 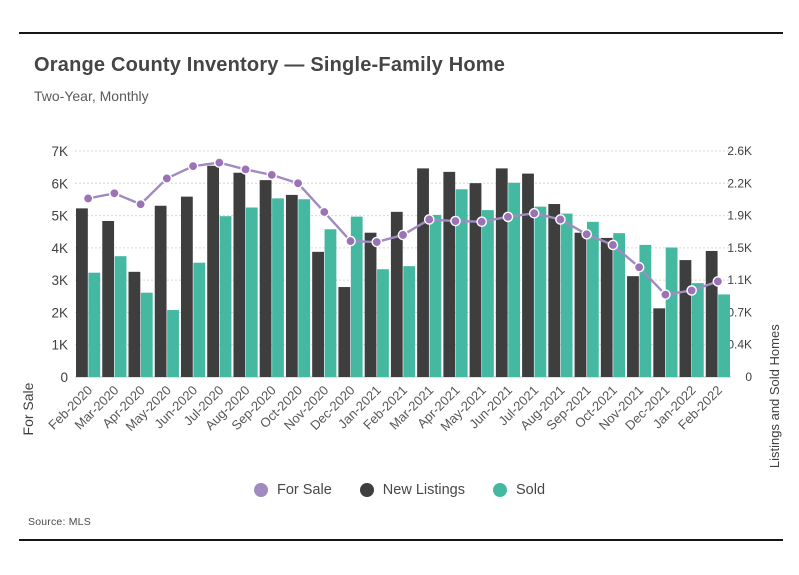 I want to click on legend-swatch-new-listings, so click(x=366, y=490).